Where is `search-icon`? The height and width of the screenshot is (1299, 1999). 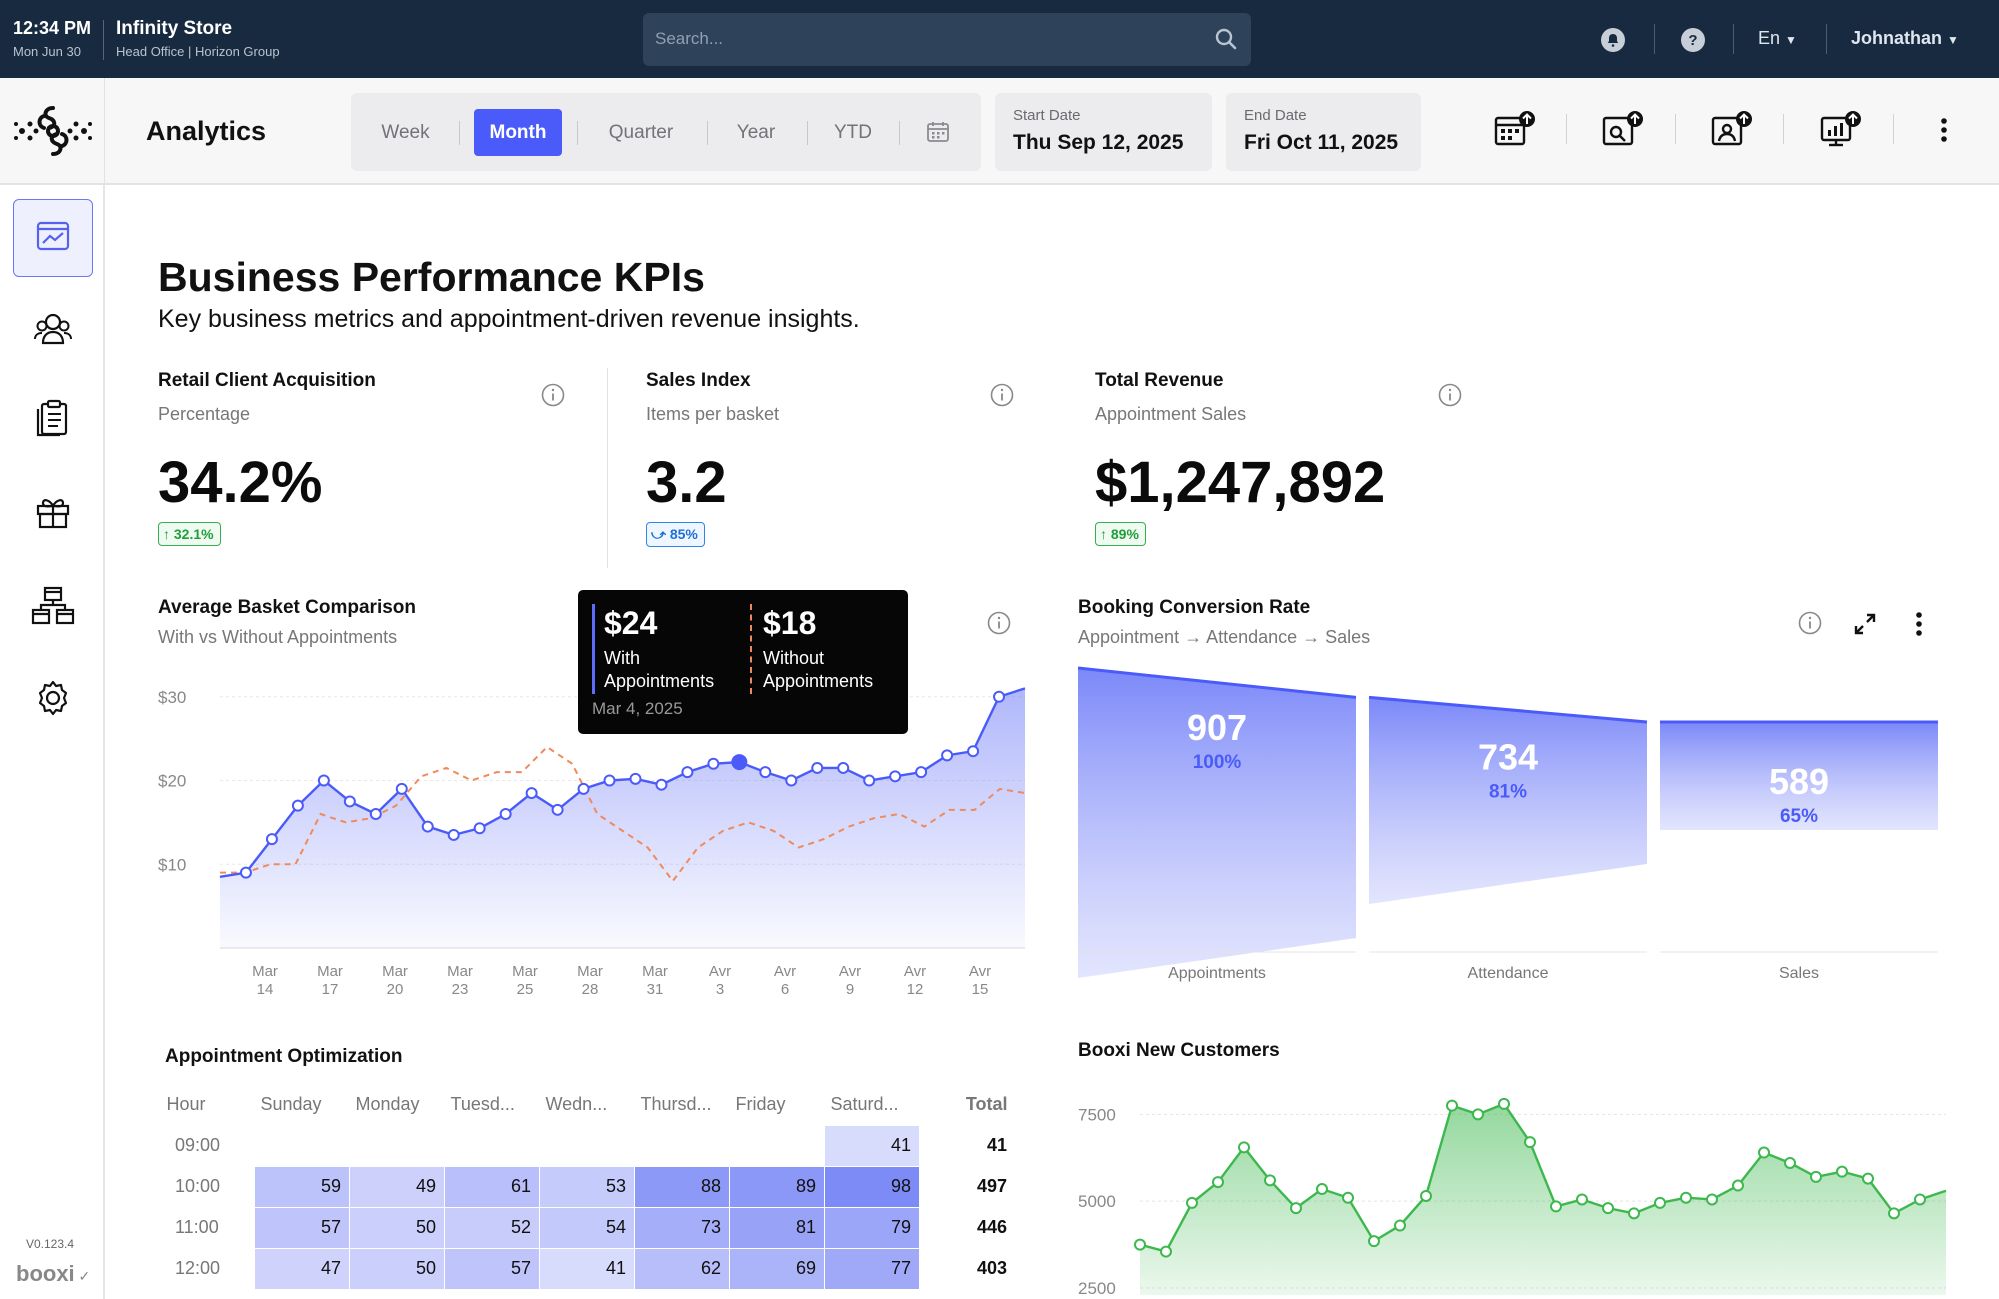
search-icon is located at coordinates (1226, 41).